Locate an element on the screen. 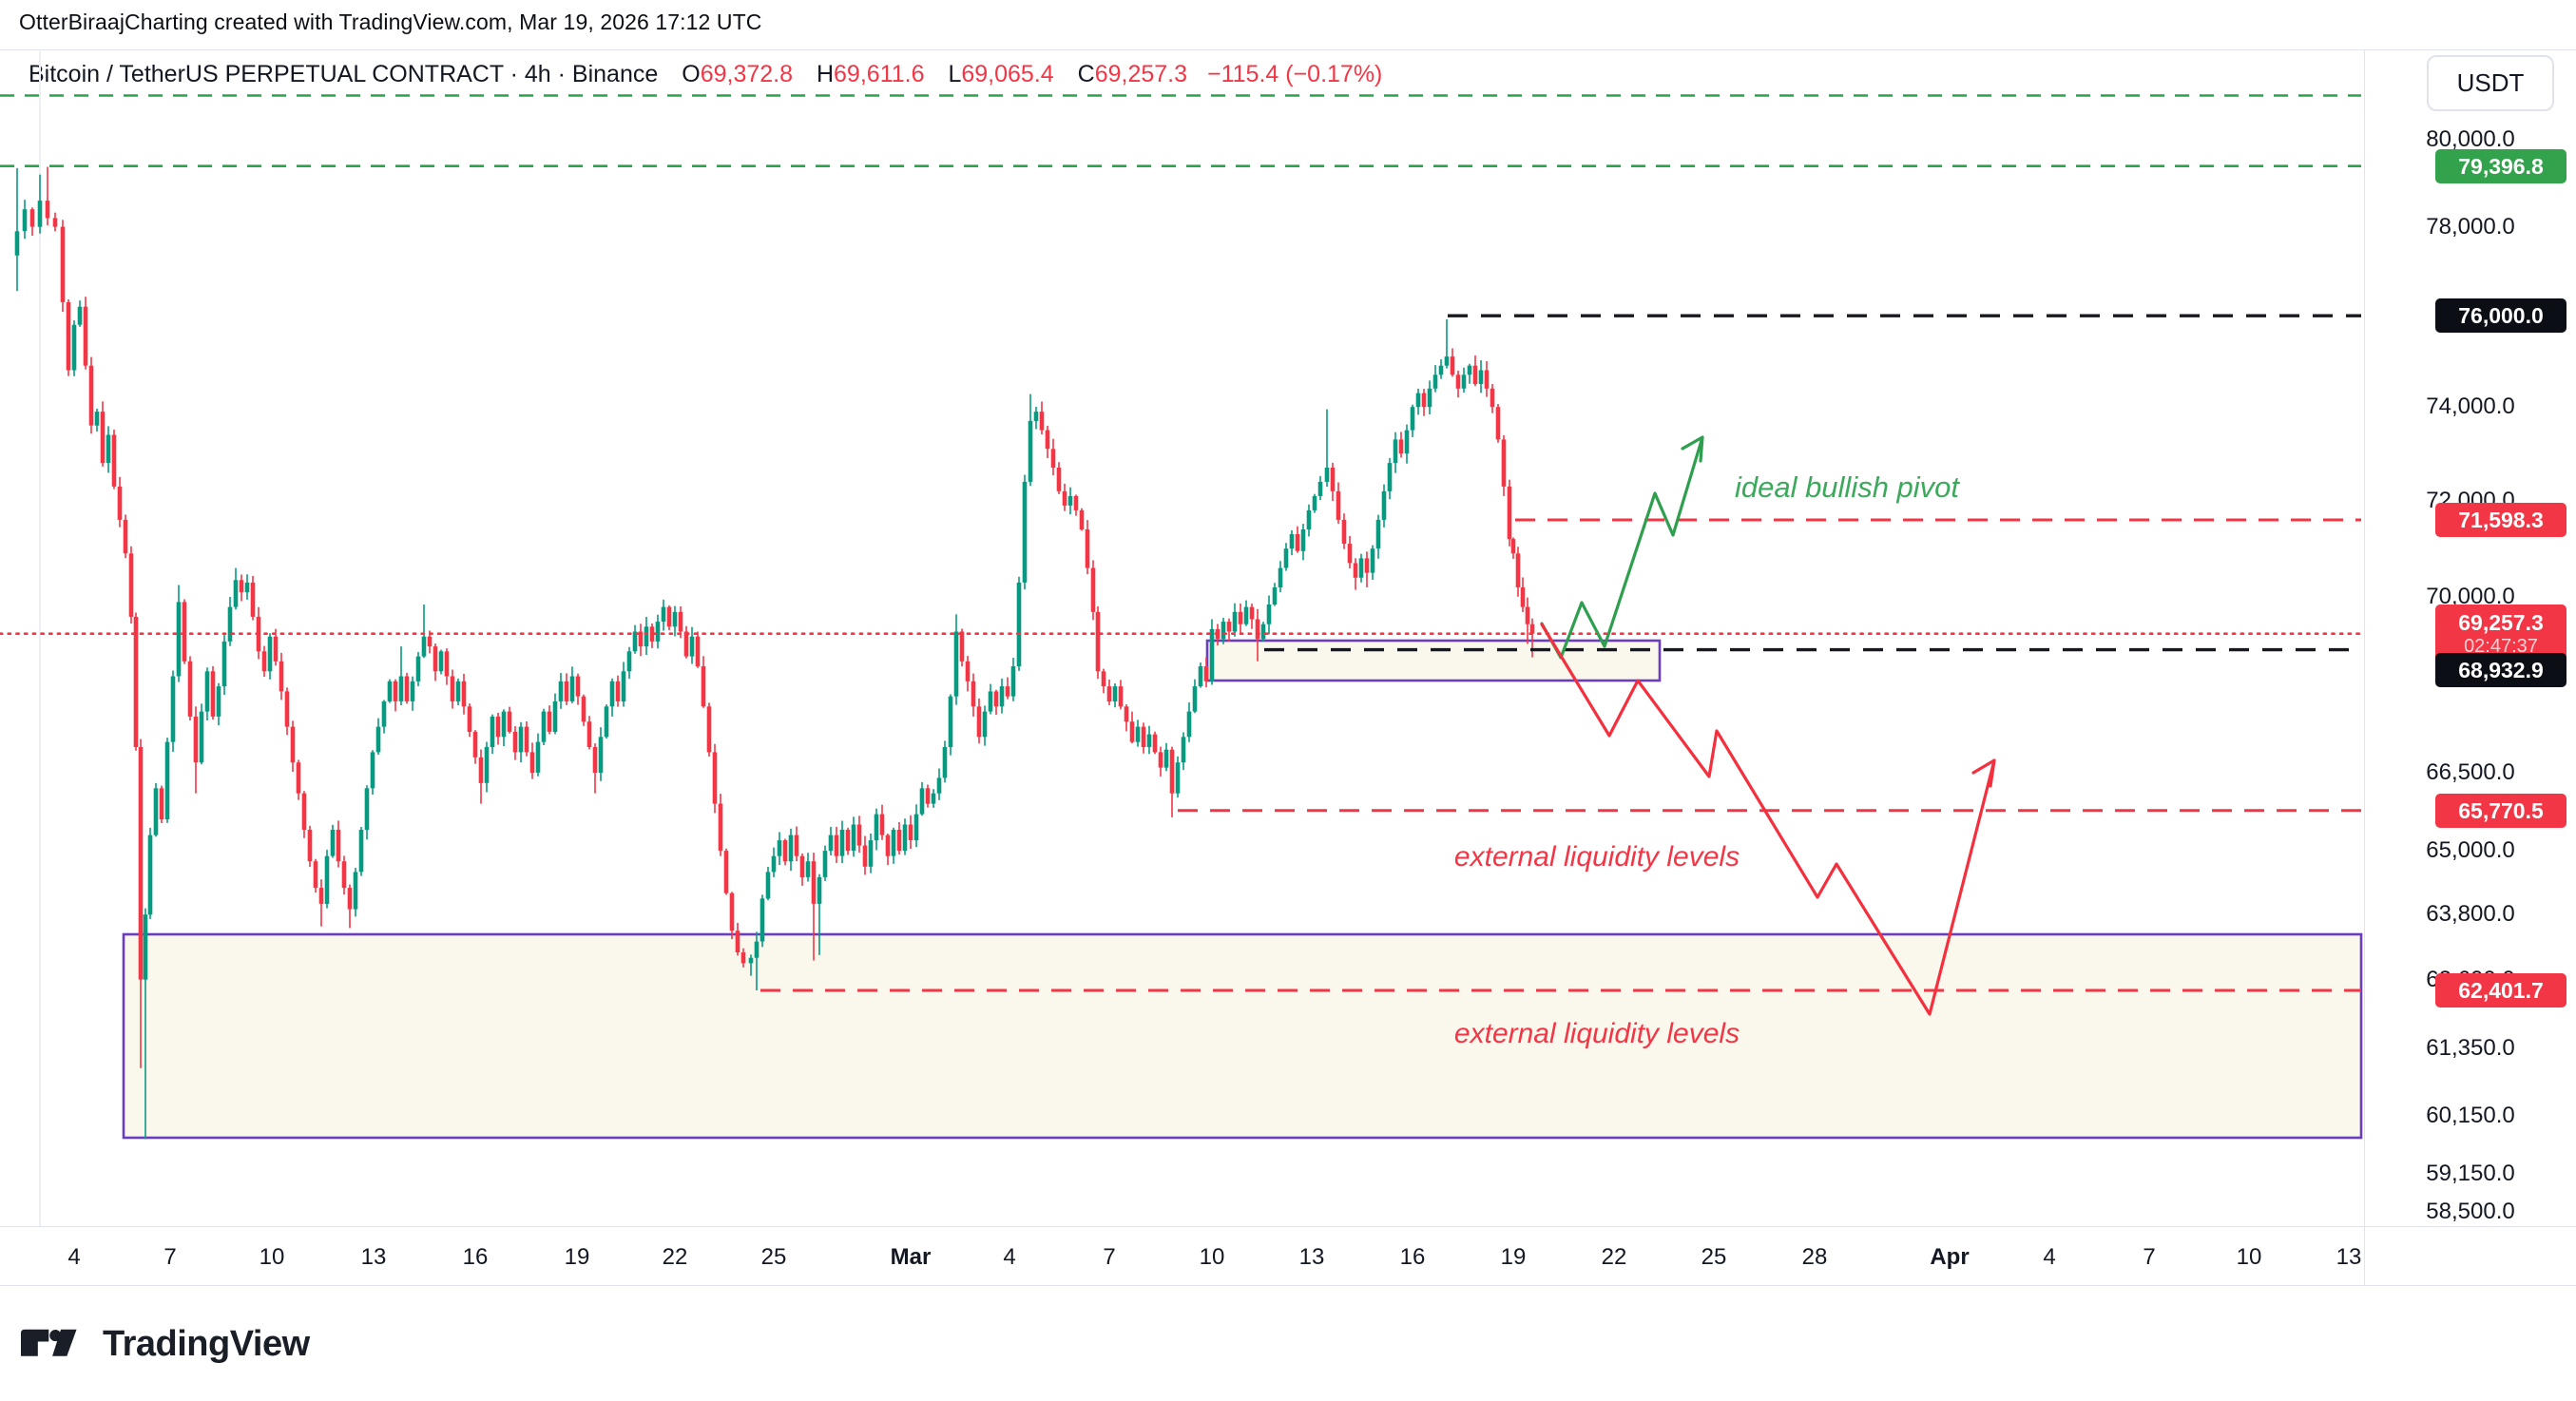  bearish-projection is located at coordinates (1768, 820).